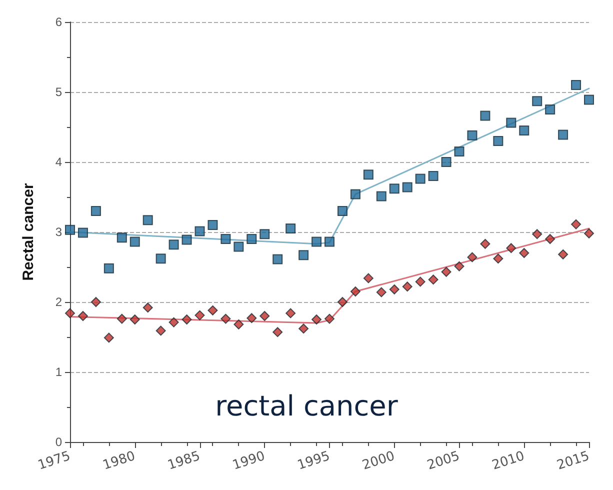 The width and height of the screenshot is (613, 490). Describe the element at coordinates (314, 461) in the screenshot. I see `x-tick-label: 1995` at that location.